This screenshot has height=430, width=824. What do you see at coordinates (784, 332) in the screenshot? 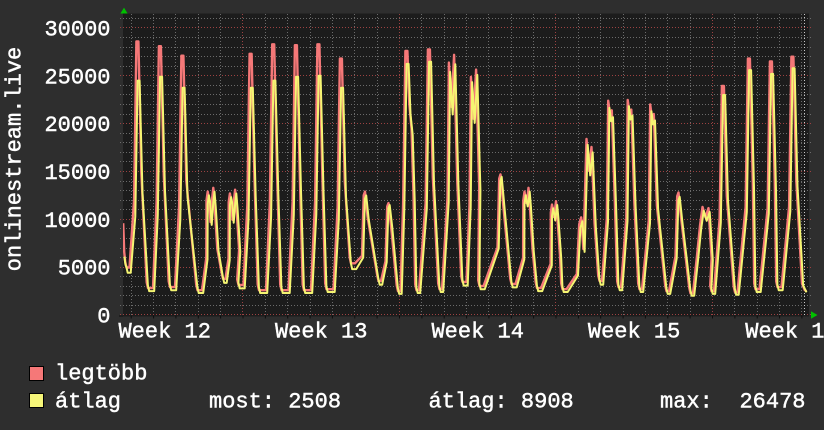
I see `svg-text: Week 16` at bounding box center [784, 332].